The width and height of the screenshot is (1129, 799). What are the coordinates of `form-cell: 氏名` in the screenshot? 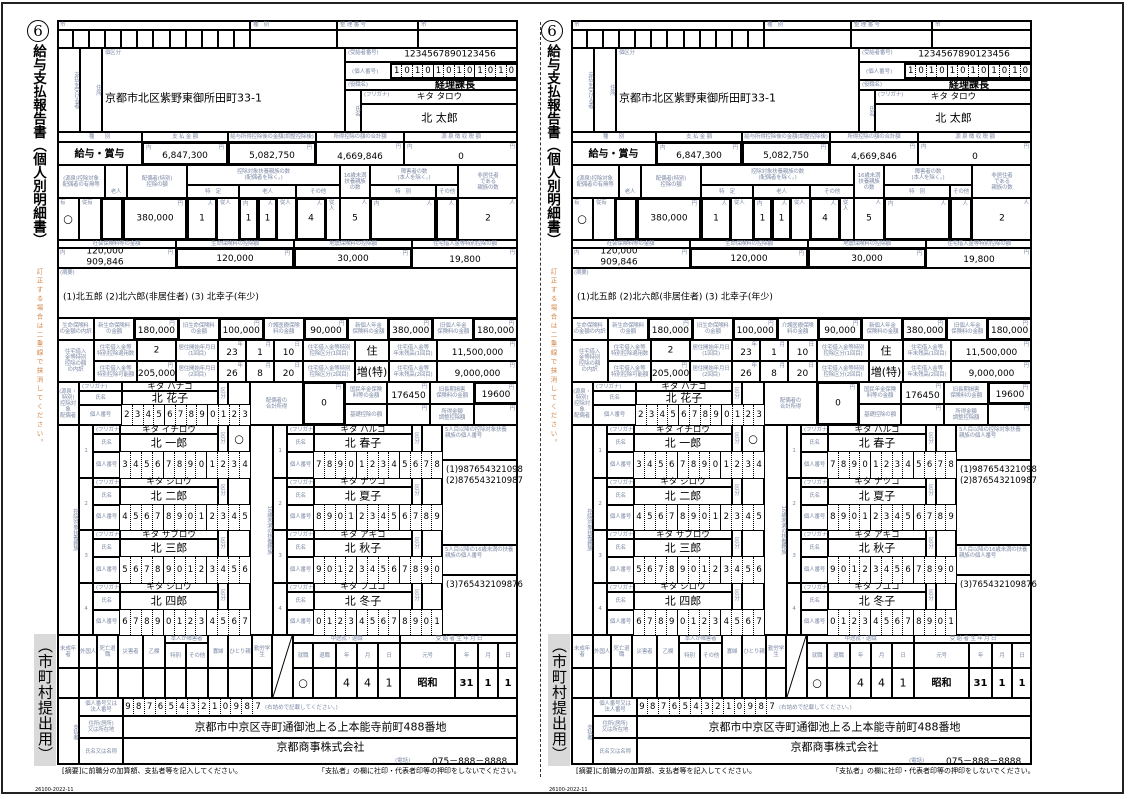 It's located at (814, 600).